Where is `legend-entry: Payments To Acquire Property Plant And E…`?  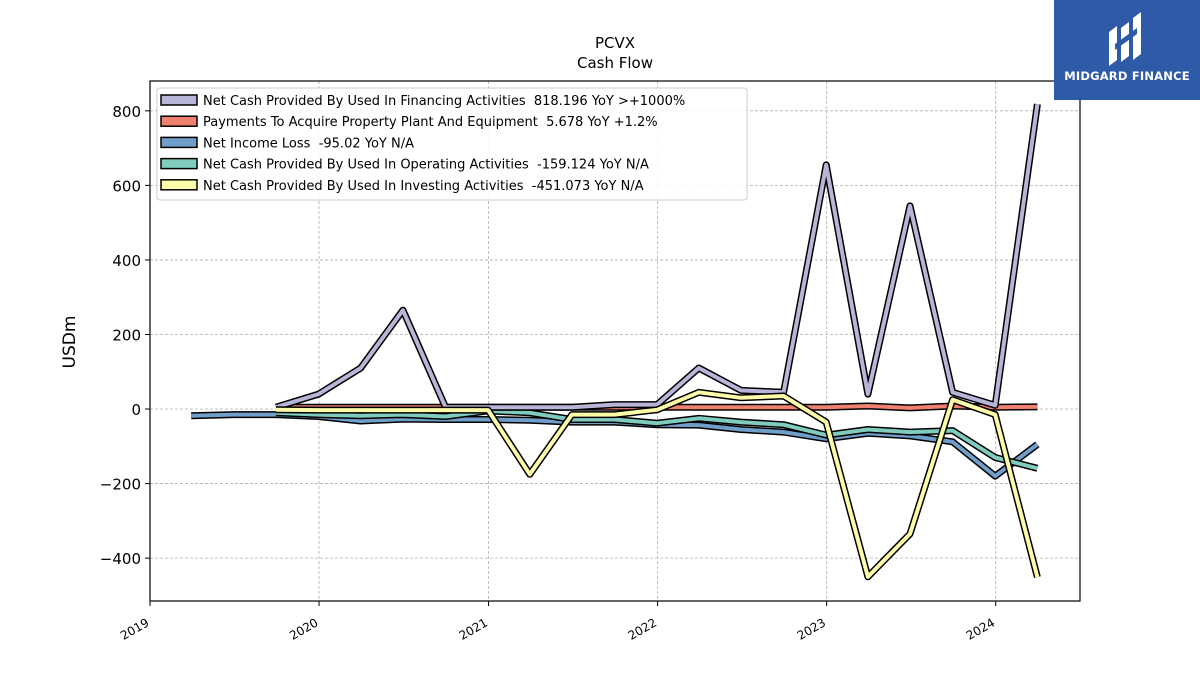
legend-entry: Payments To Acquire Property Plant And E… is located at coordinates (409, 122).